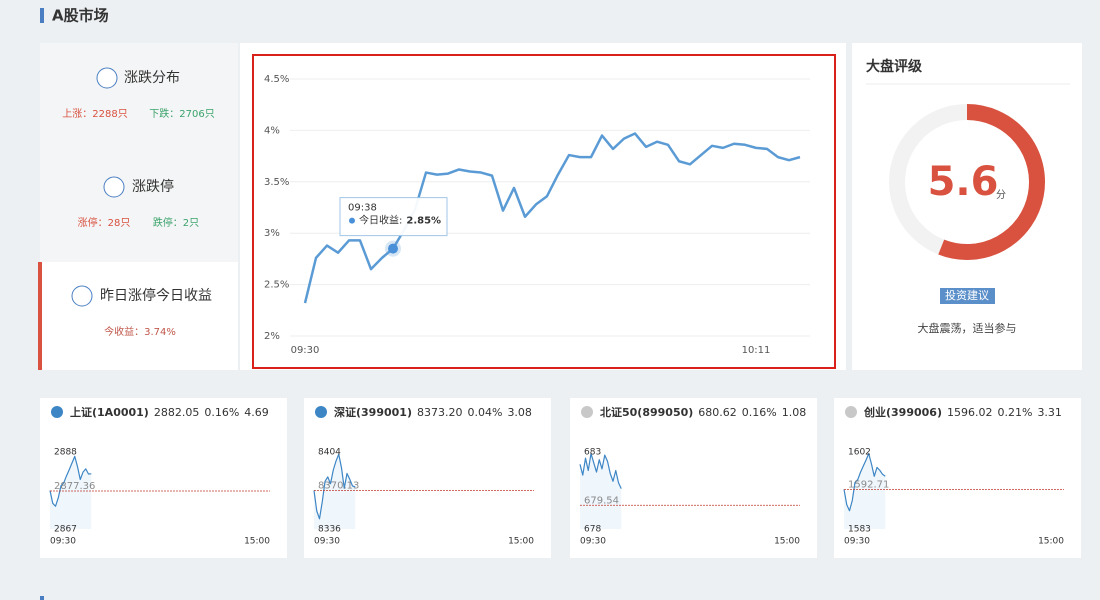 The image size is (1100, 600). I want to click on index-name: 上证(1A0001), so click(109, 412).